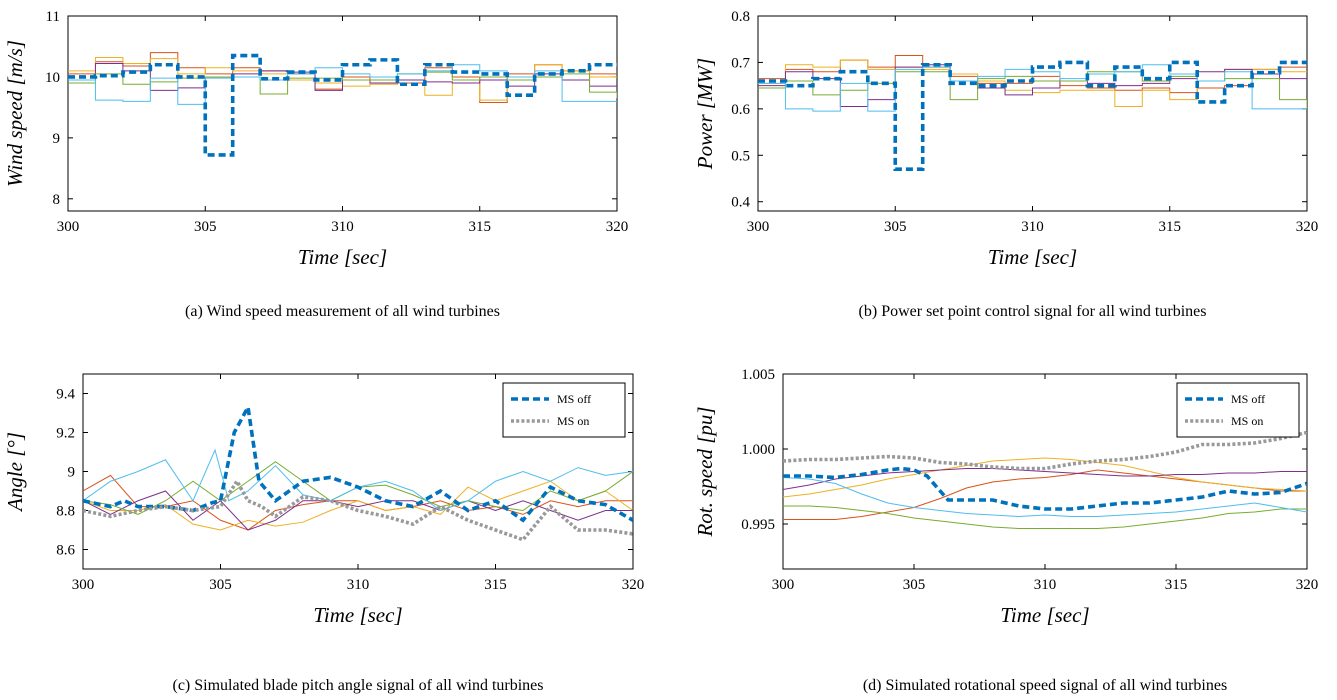 This screenshot has width=1337, height=700. I want to click on y-tick-label: 0.8, so click(740, 17).